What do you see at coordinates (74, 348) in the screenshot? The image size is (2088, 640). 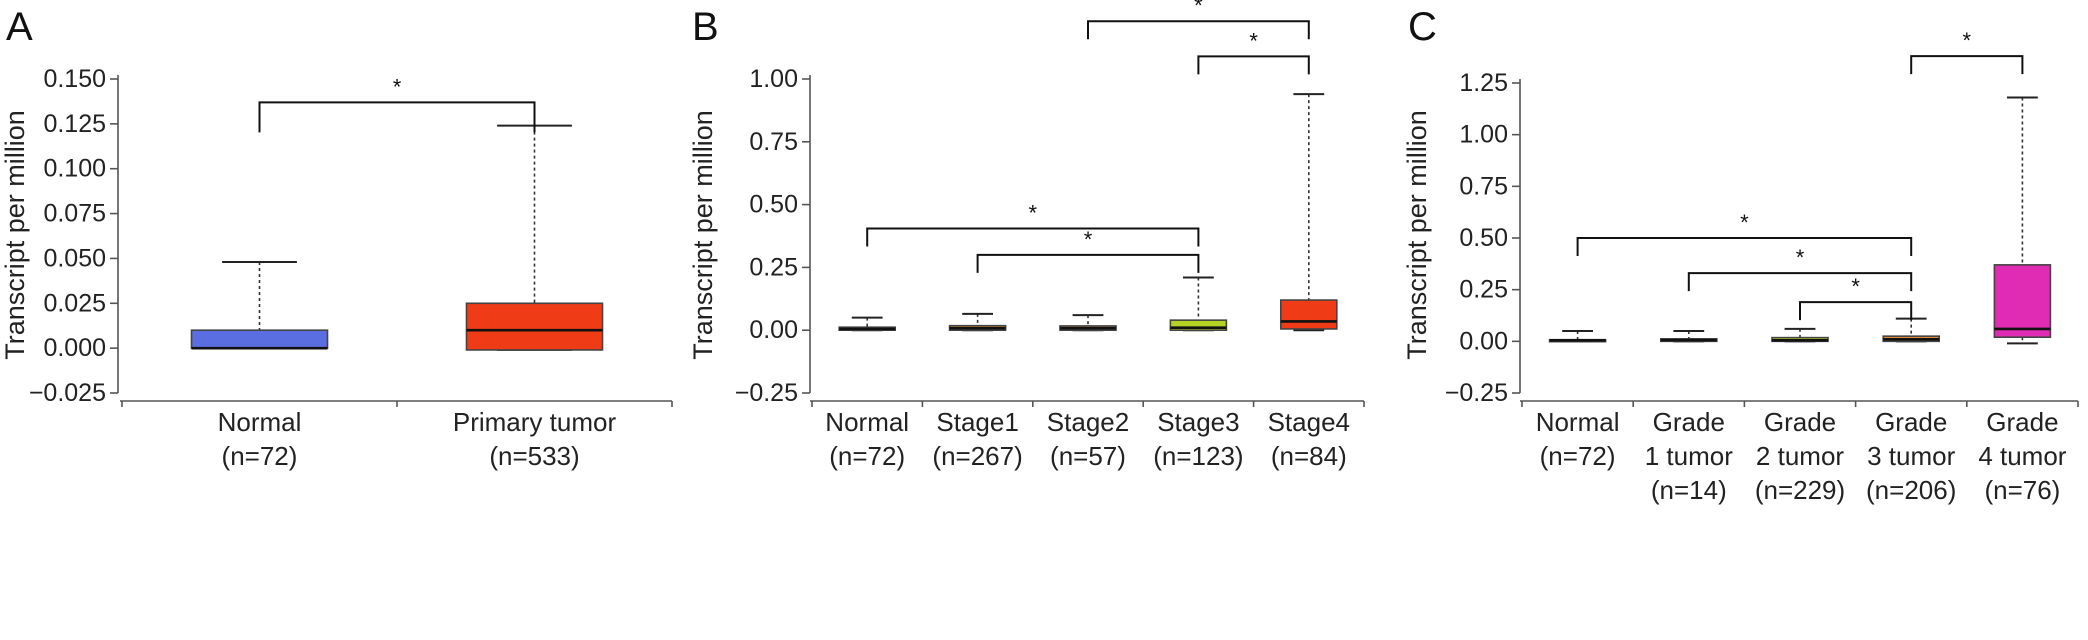 I see `y-tick-label: 0.000` at bounding box center [74, 348].